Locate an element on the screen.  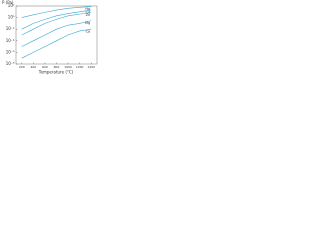
x-tick-label: 400 is located at coordinates (33, 67).